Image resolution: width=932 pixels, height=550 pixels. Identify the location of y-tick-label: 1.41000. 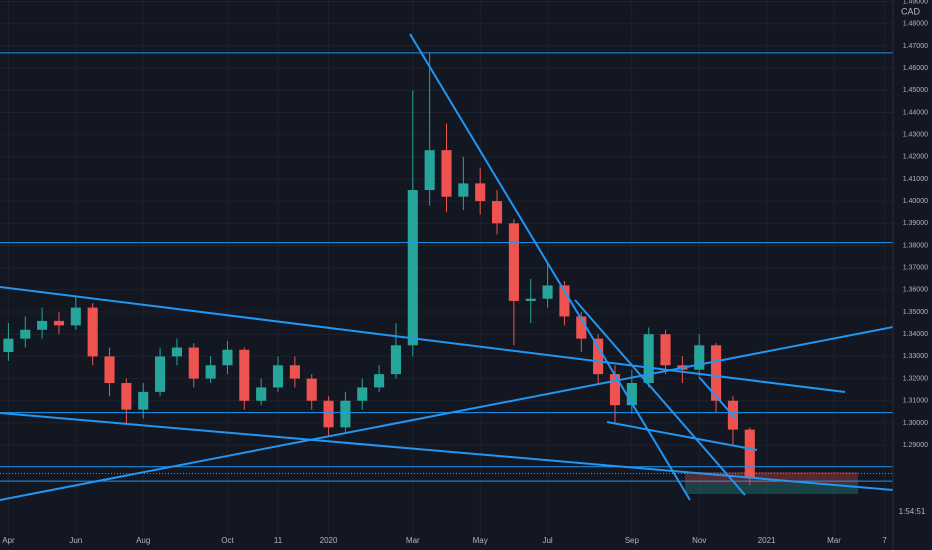
(915, 179).